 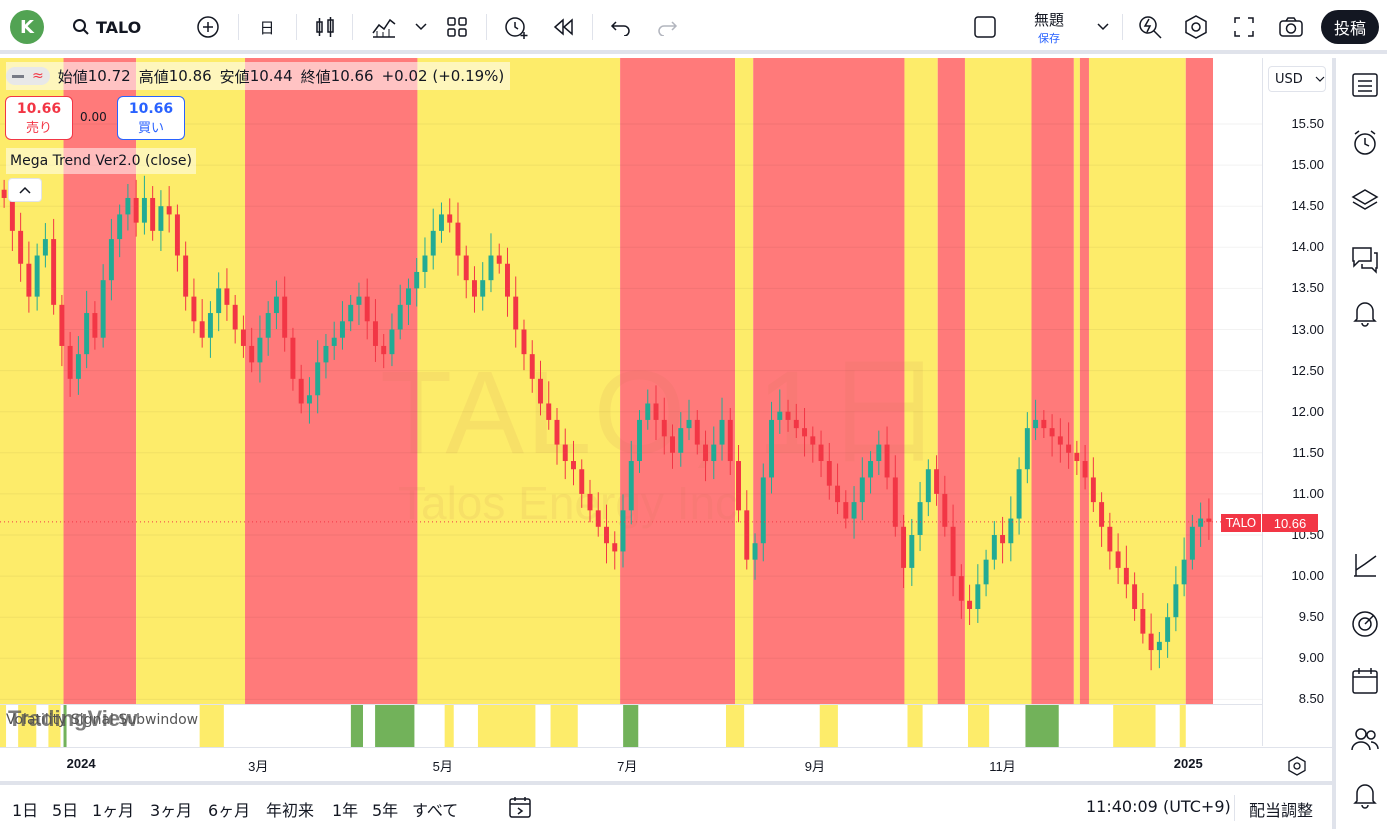 What do you see at coordinates (1196, 27) in the screenshot?
I see `settings-button` at bounding box center [1196, 27].